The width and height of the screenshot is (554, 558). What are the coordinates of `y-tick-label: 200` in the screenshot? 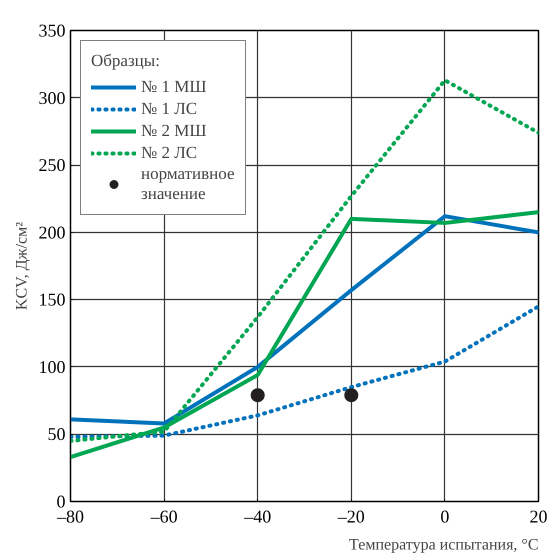 It's located at (52, 232).